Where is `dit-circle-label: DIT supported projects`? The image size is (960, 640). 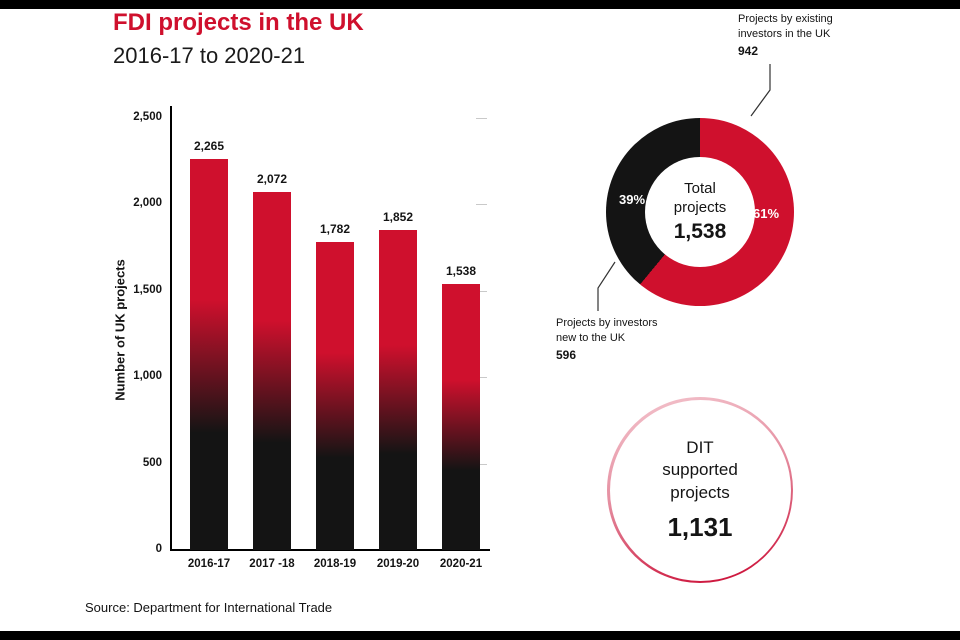 dit-circle-label: DIT supported projects is located at coordinates (700, 470).